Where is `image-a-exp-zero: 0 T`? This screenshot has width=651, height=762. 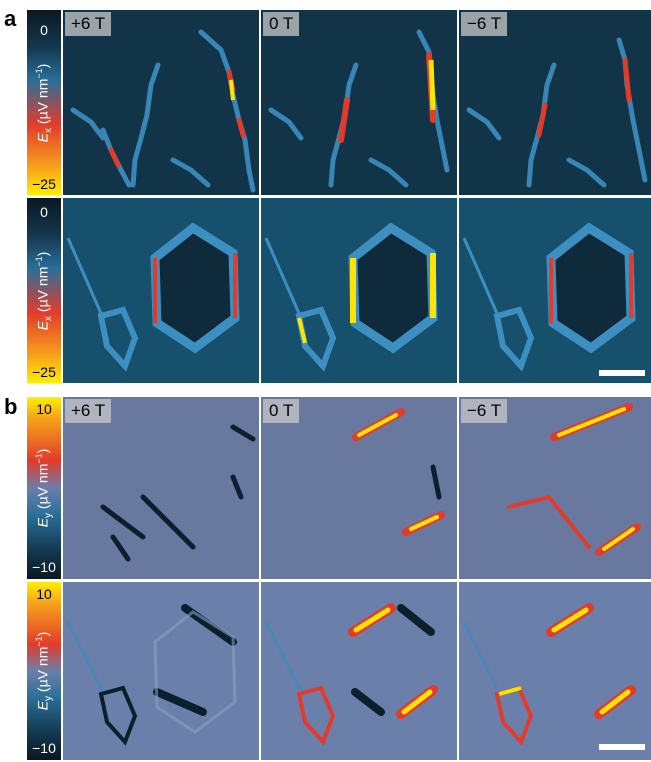 image-a-exp-zero: 0 T is located at coordinates (359, 102).